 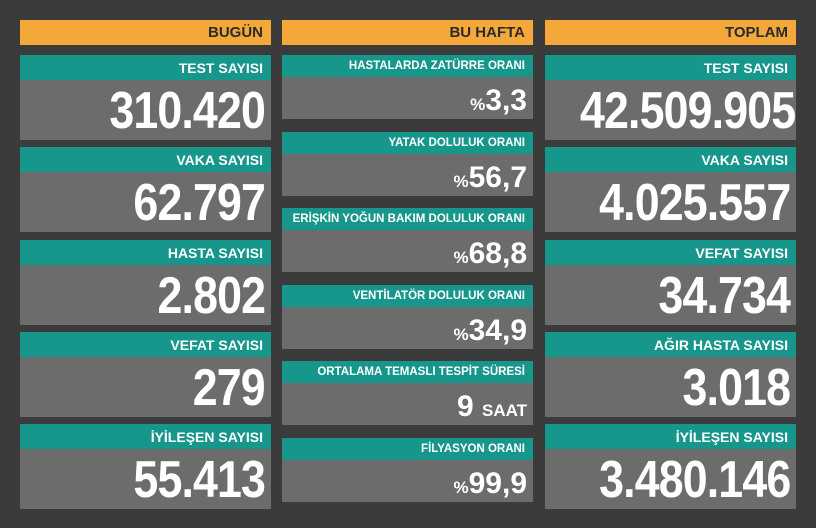 I want to click on value: 62.797, so click(x=199, y=203).